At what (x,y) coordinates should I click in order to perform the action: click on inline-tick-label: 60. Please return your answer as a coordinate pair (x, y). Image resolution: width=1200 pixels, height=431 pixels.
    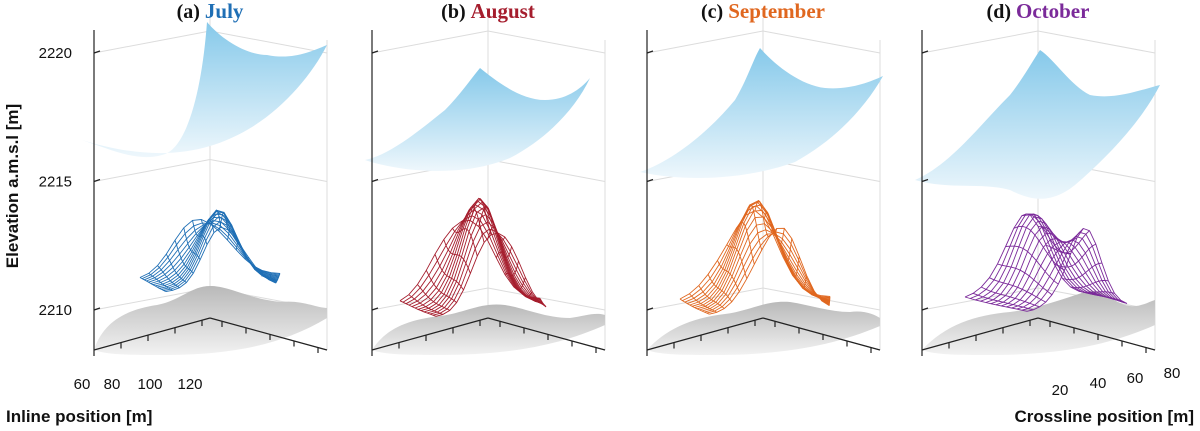
    Looking at the image, I should click on (82, 384).